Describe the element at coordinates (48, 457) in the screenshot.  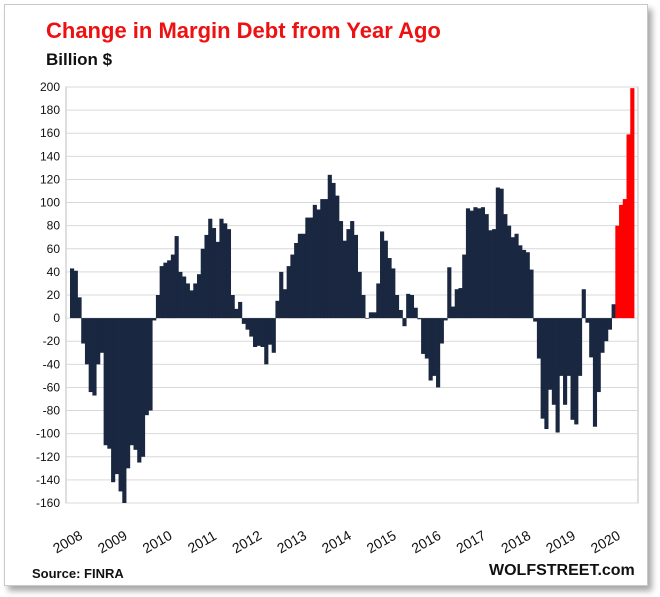
I see `y-tick-label: -120` at that location.